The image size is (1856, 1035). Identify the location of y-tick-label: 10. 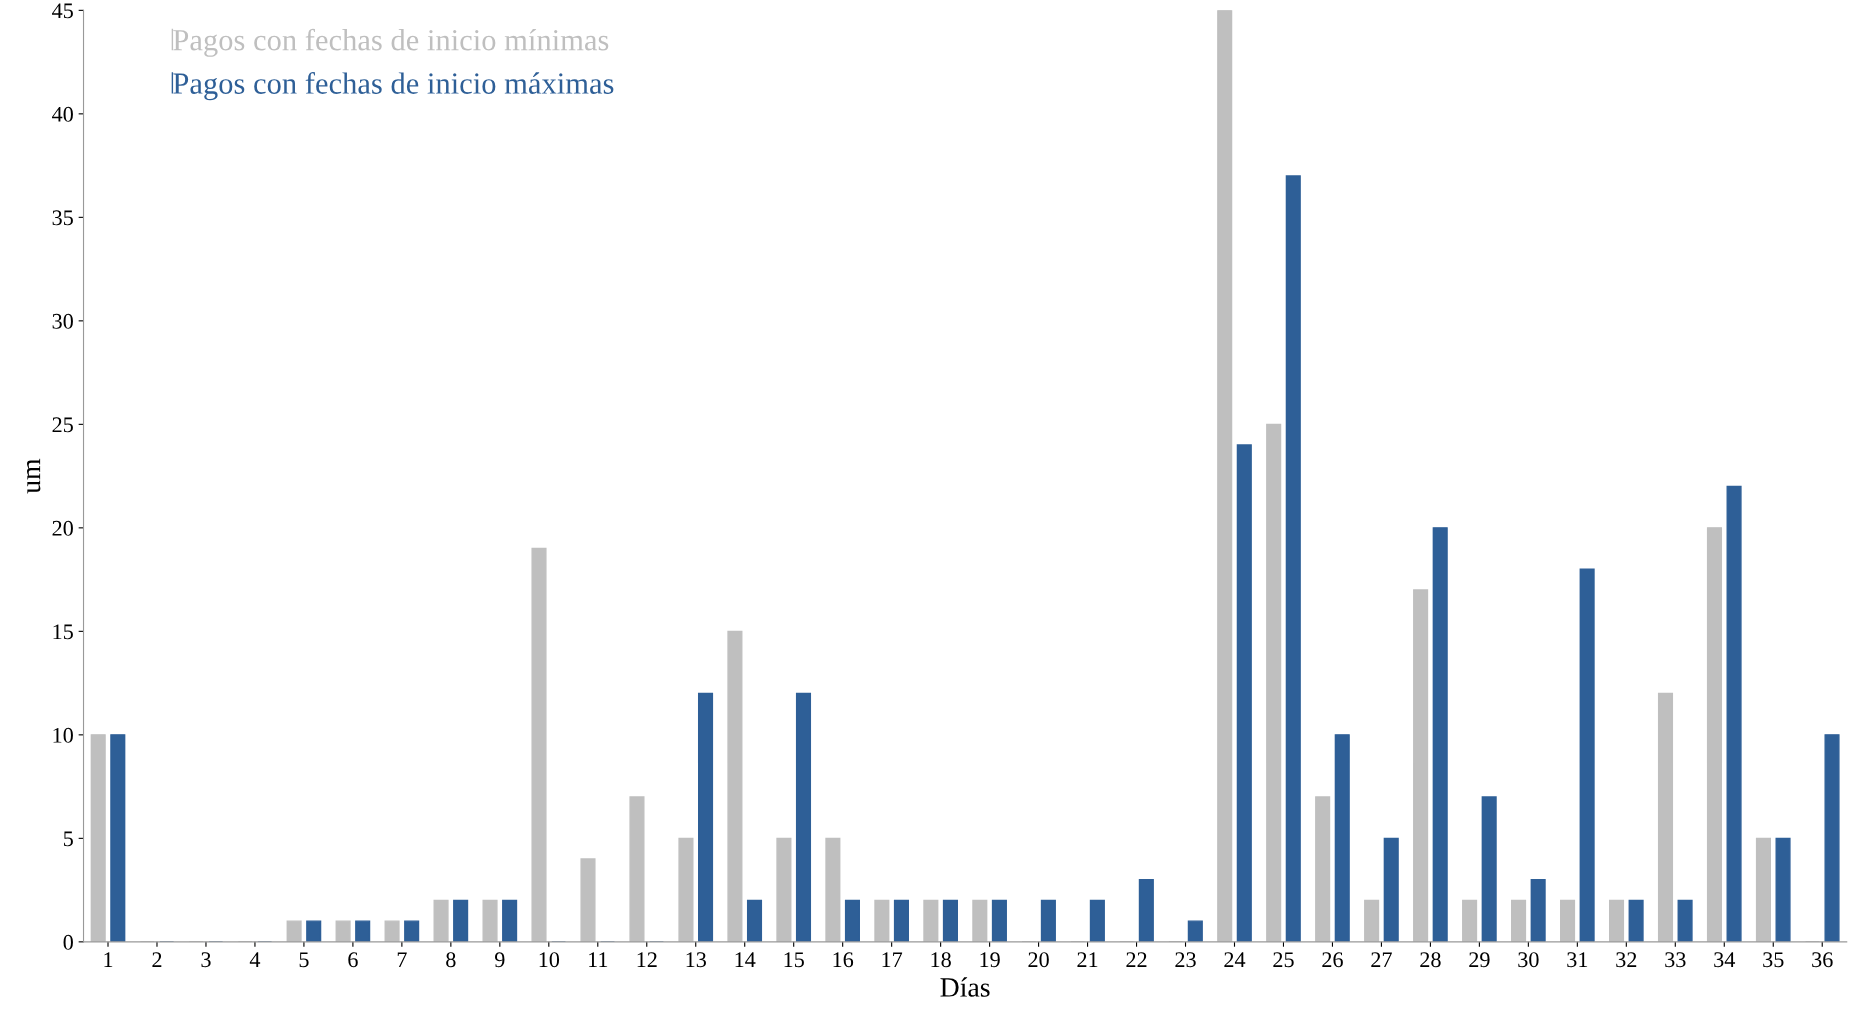
(63, 735).